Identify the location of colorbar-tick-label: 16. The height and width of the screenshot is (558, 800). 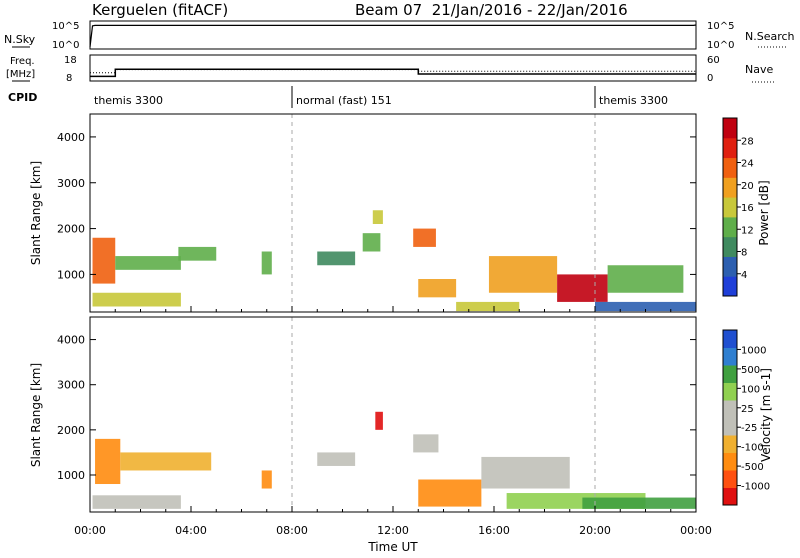
(747, 208).